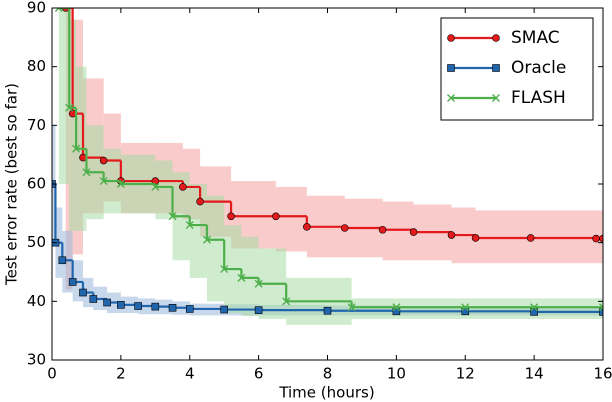  I want to click on legend-label: Oracle, so click(538, 68).